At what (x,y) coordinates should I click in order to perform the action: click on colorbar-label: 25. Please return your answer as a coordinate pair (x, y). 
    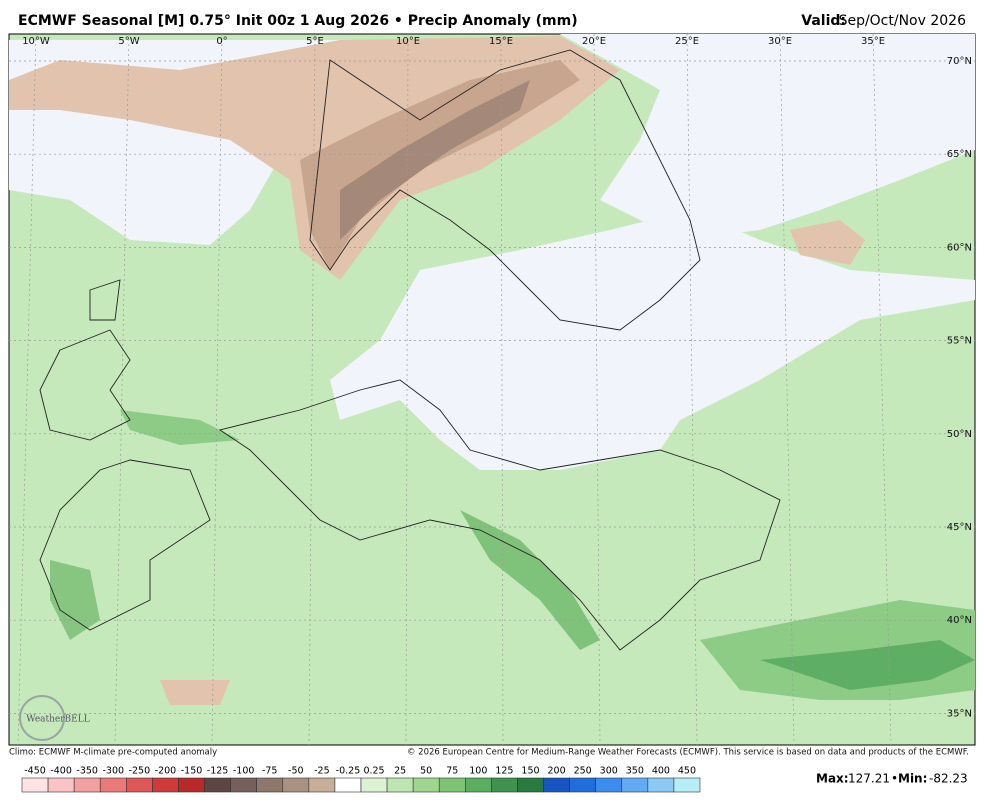
    Looking at the image, I should click on (400, 771).